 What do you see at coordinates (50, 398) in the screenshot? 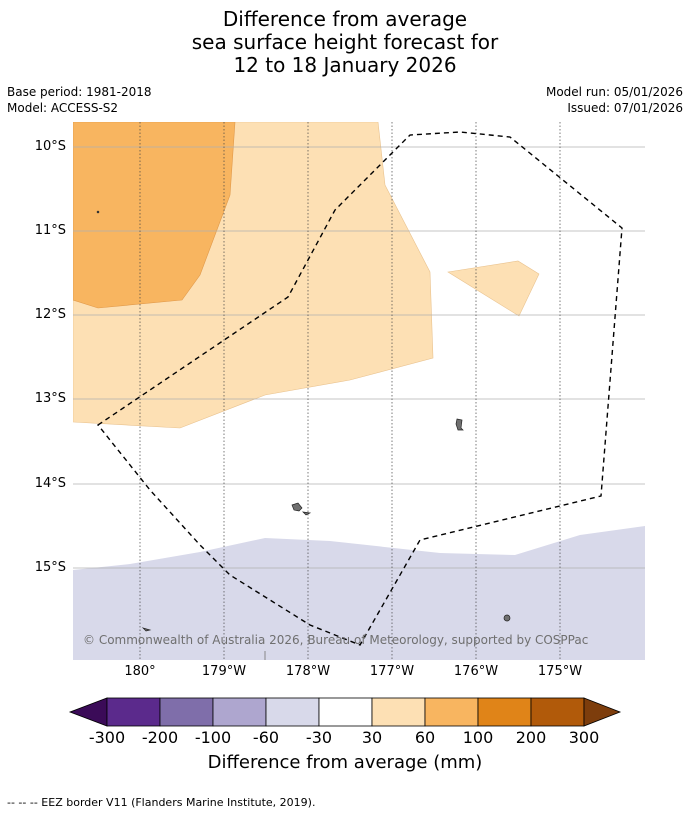
I see `lat-label-13s: 13°S` at bounding box center [50, 398].